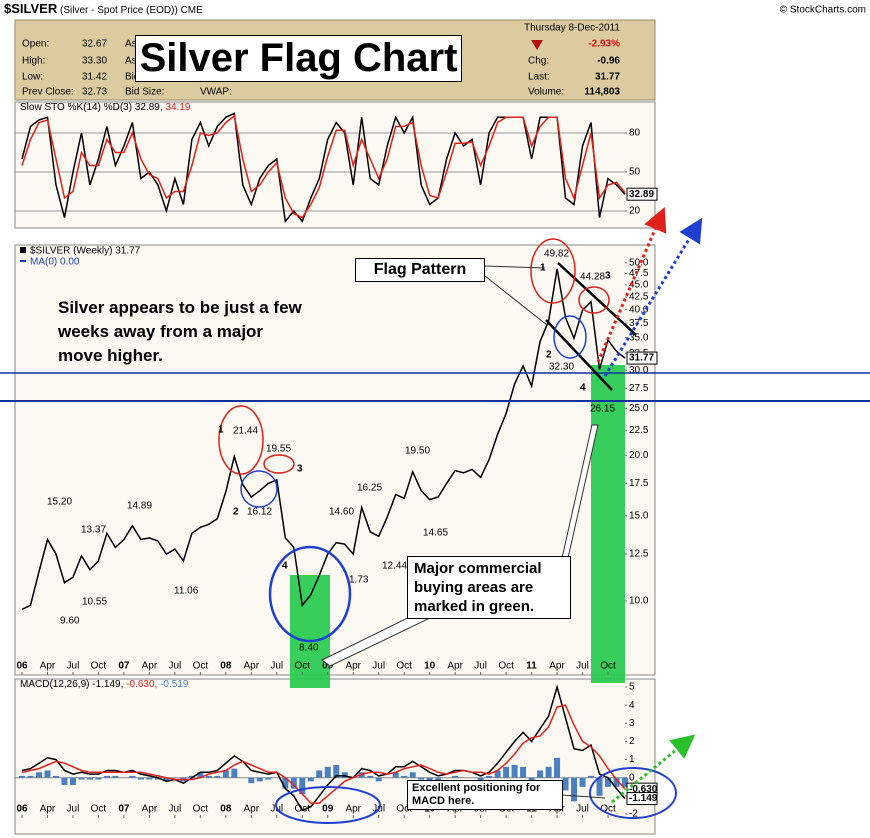 Image resolution: width=870 pixels, height=838 pixels. Describe the element at coordinates (132, 77) in the screenshot. I see `field-label: Bid` at that location.